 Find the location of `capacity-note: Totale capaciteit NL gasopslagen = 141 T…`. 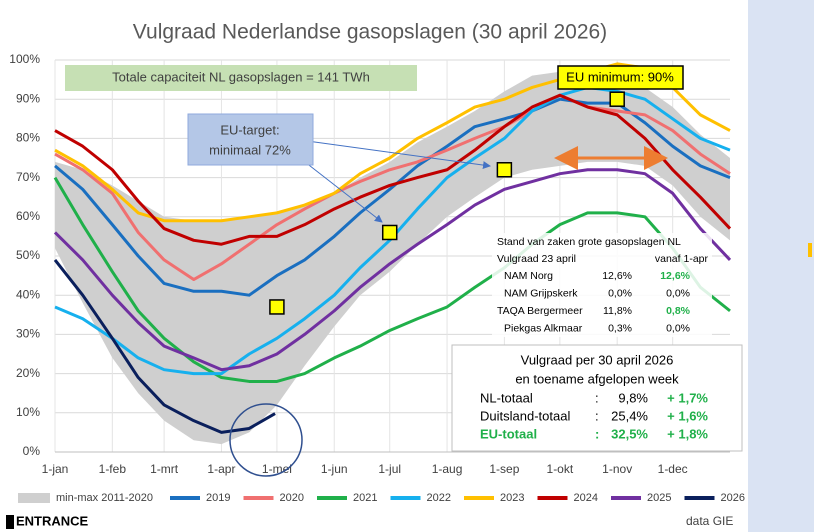

capacity-note: Totale capaciteit NL gasopslagen = 141 T… is located at coordinates (241, 76).